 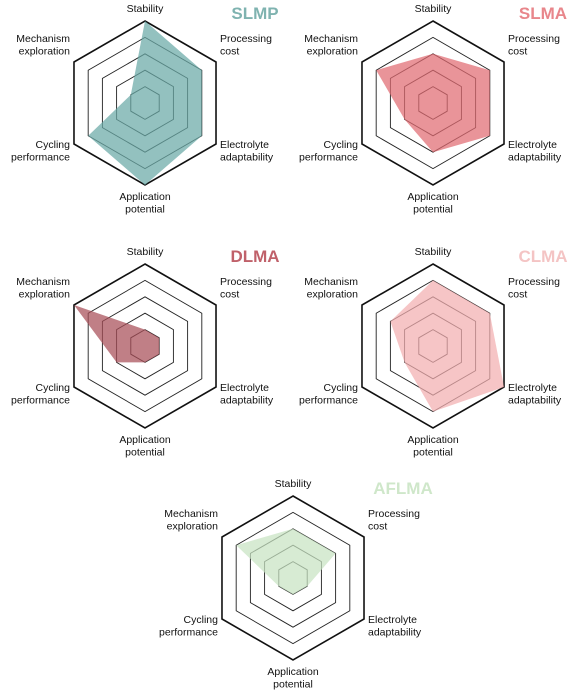 I want to click on data-area-dlma, so click(x=116, y=334).